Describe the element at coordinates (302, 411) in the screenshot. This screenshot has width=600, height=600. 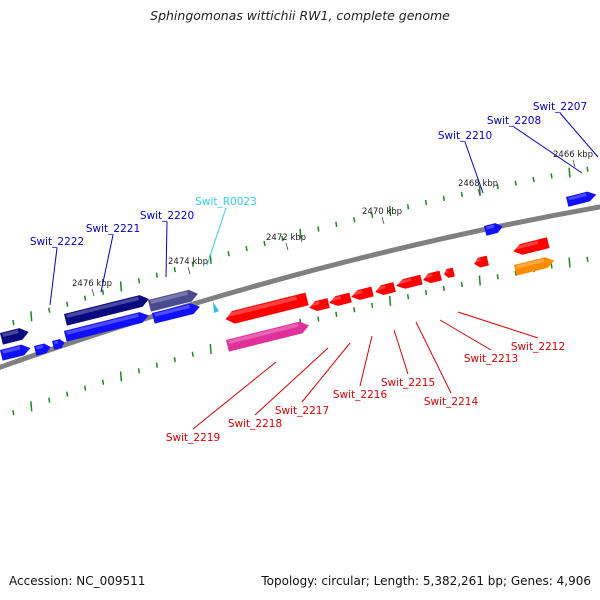
I see `gene-label-swit_2217: Swit_2217` at that location.